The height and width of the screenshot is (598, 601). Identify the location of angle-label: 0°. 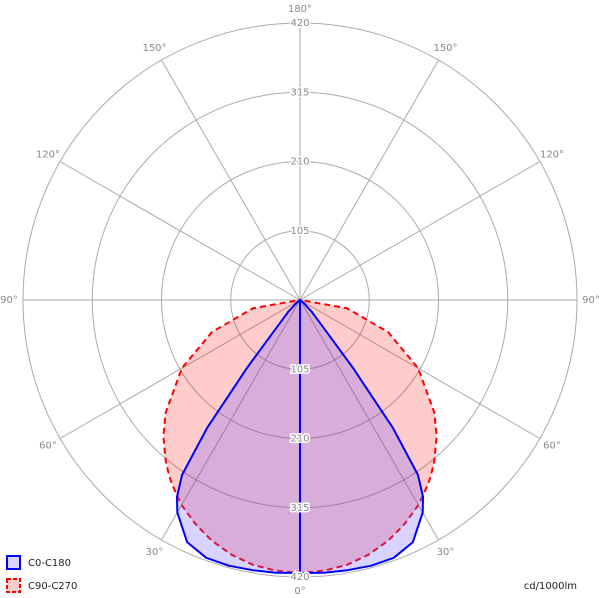
(299, 591).